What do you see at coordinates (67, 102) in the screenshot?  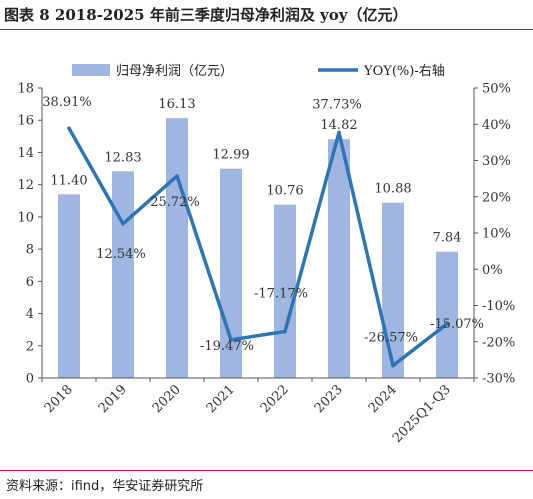 I see `yoy-label-2018: 38.91%` at bounding box center [67, 102].